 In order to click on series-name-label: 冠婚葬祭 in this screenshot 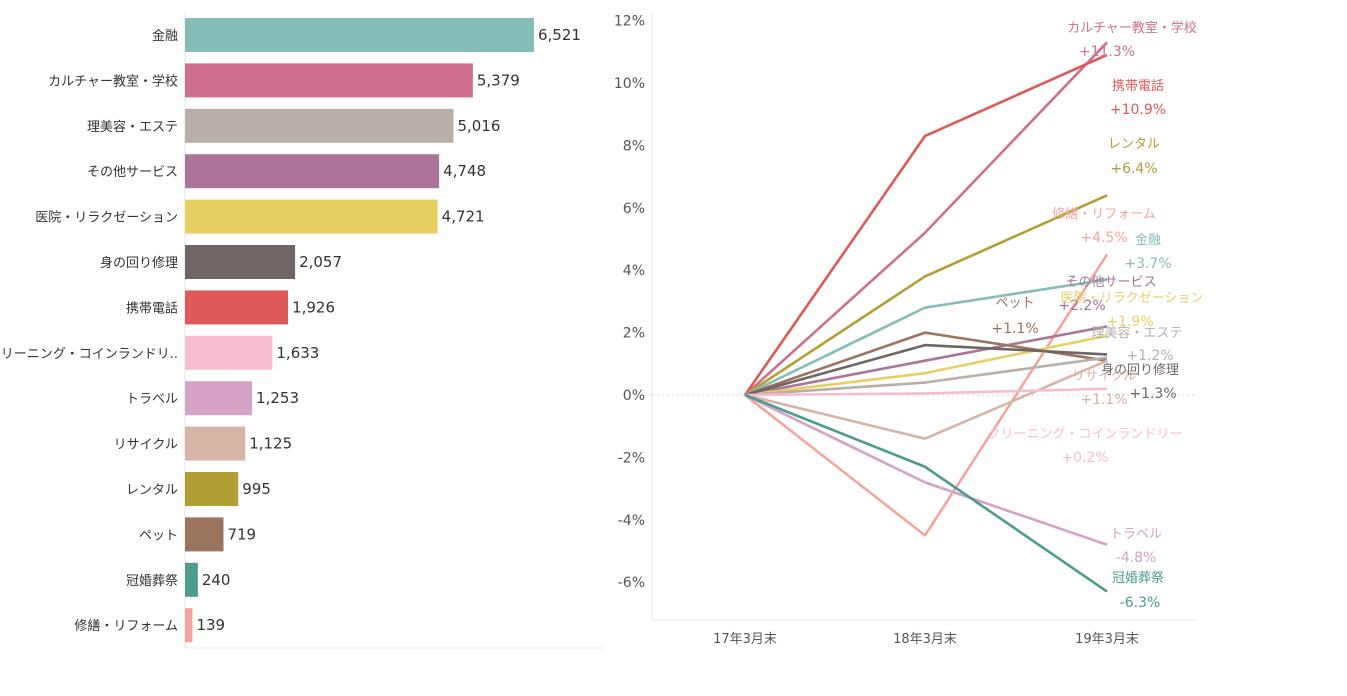, I will do `click(1138, 578)`.